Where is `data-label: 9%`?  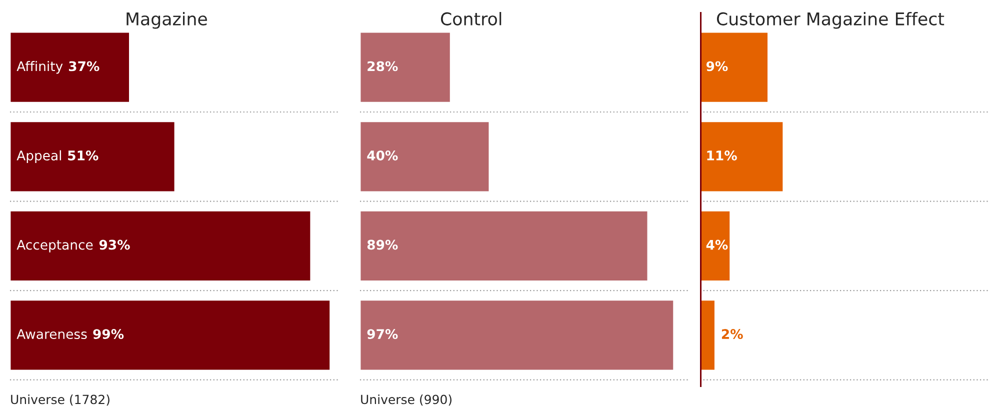 data-label: 9% is located at coordinates (717, 66).